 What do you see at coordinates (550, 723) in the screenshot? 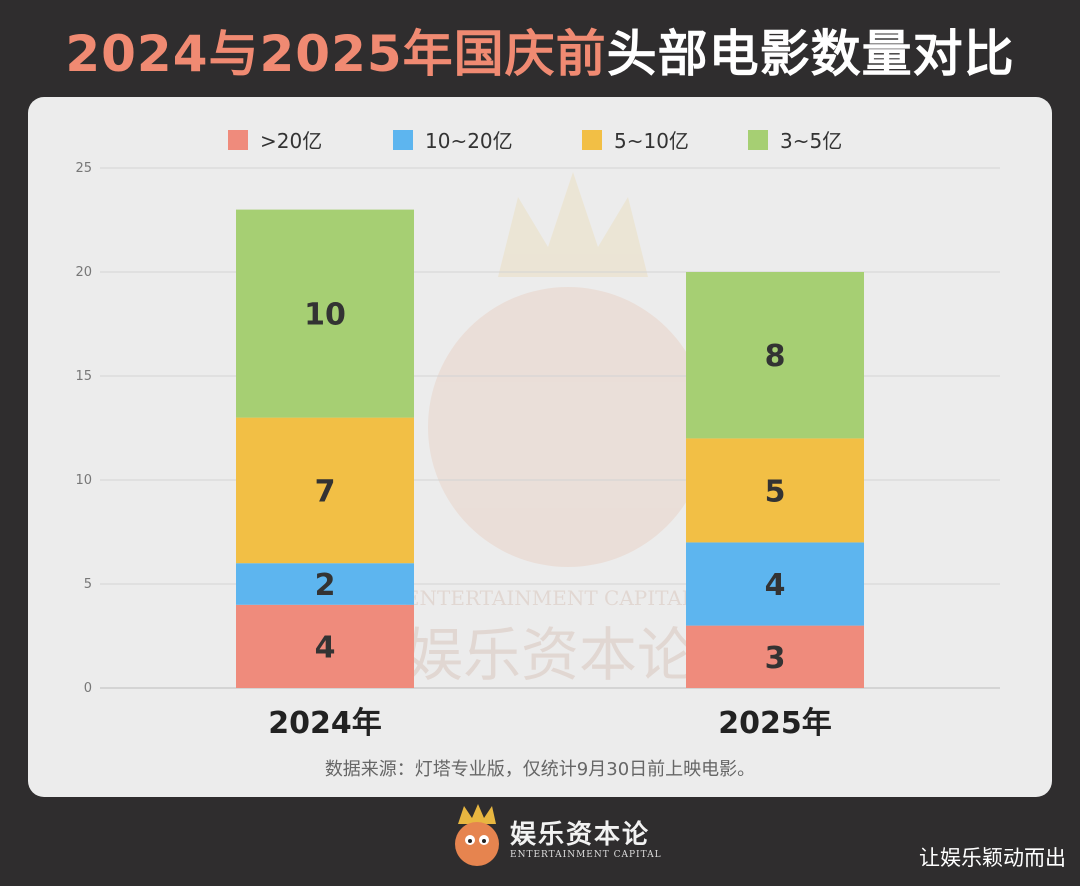
I see `x-axis-labels: 2024年 2025年` at bounding box center [550, 723].